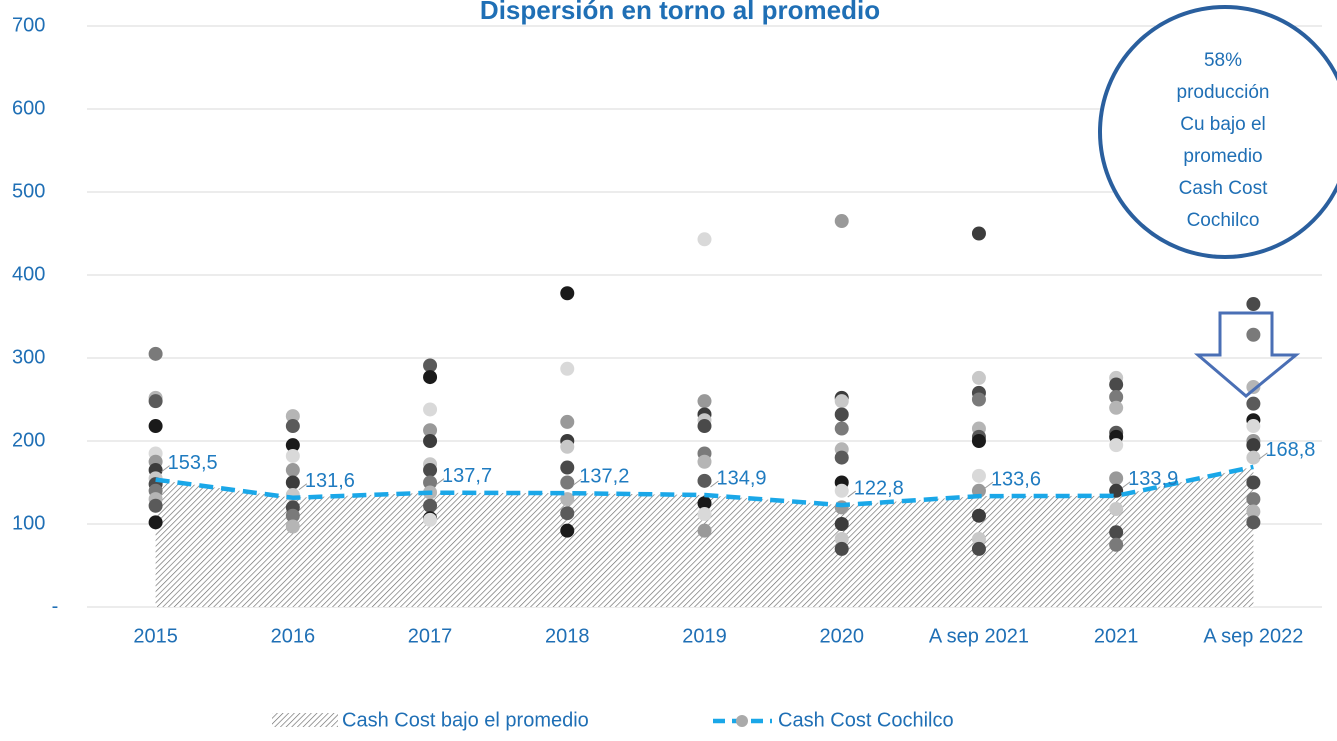 Image resolution: width=1337 pixels, height=741 pixels. I want to click on y-tick-label: 700, so click(28, 25).